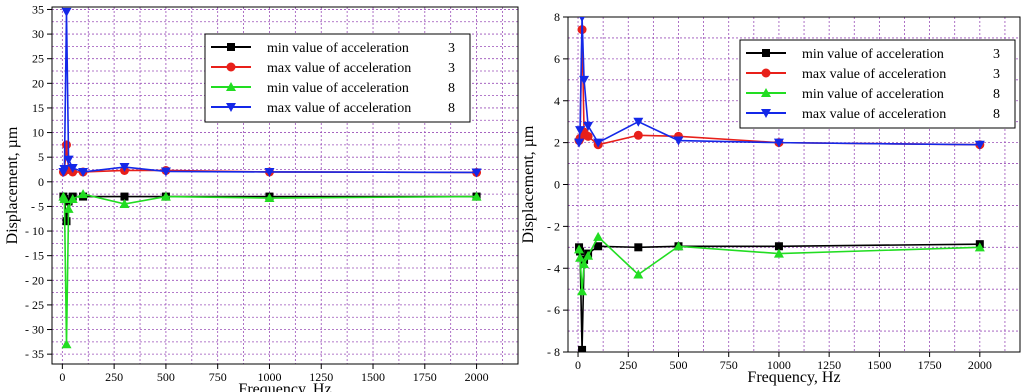 The width and height of the screenshot is (1035, 392). I want to click on y-tick-label: - 10, so click(34, 231).